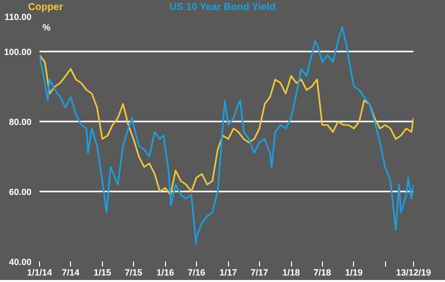  Describe the element at coordinates (39, 273) in the screenshot. I see `x-tick-label: 1/1/14` at that location.